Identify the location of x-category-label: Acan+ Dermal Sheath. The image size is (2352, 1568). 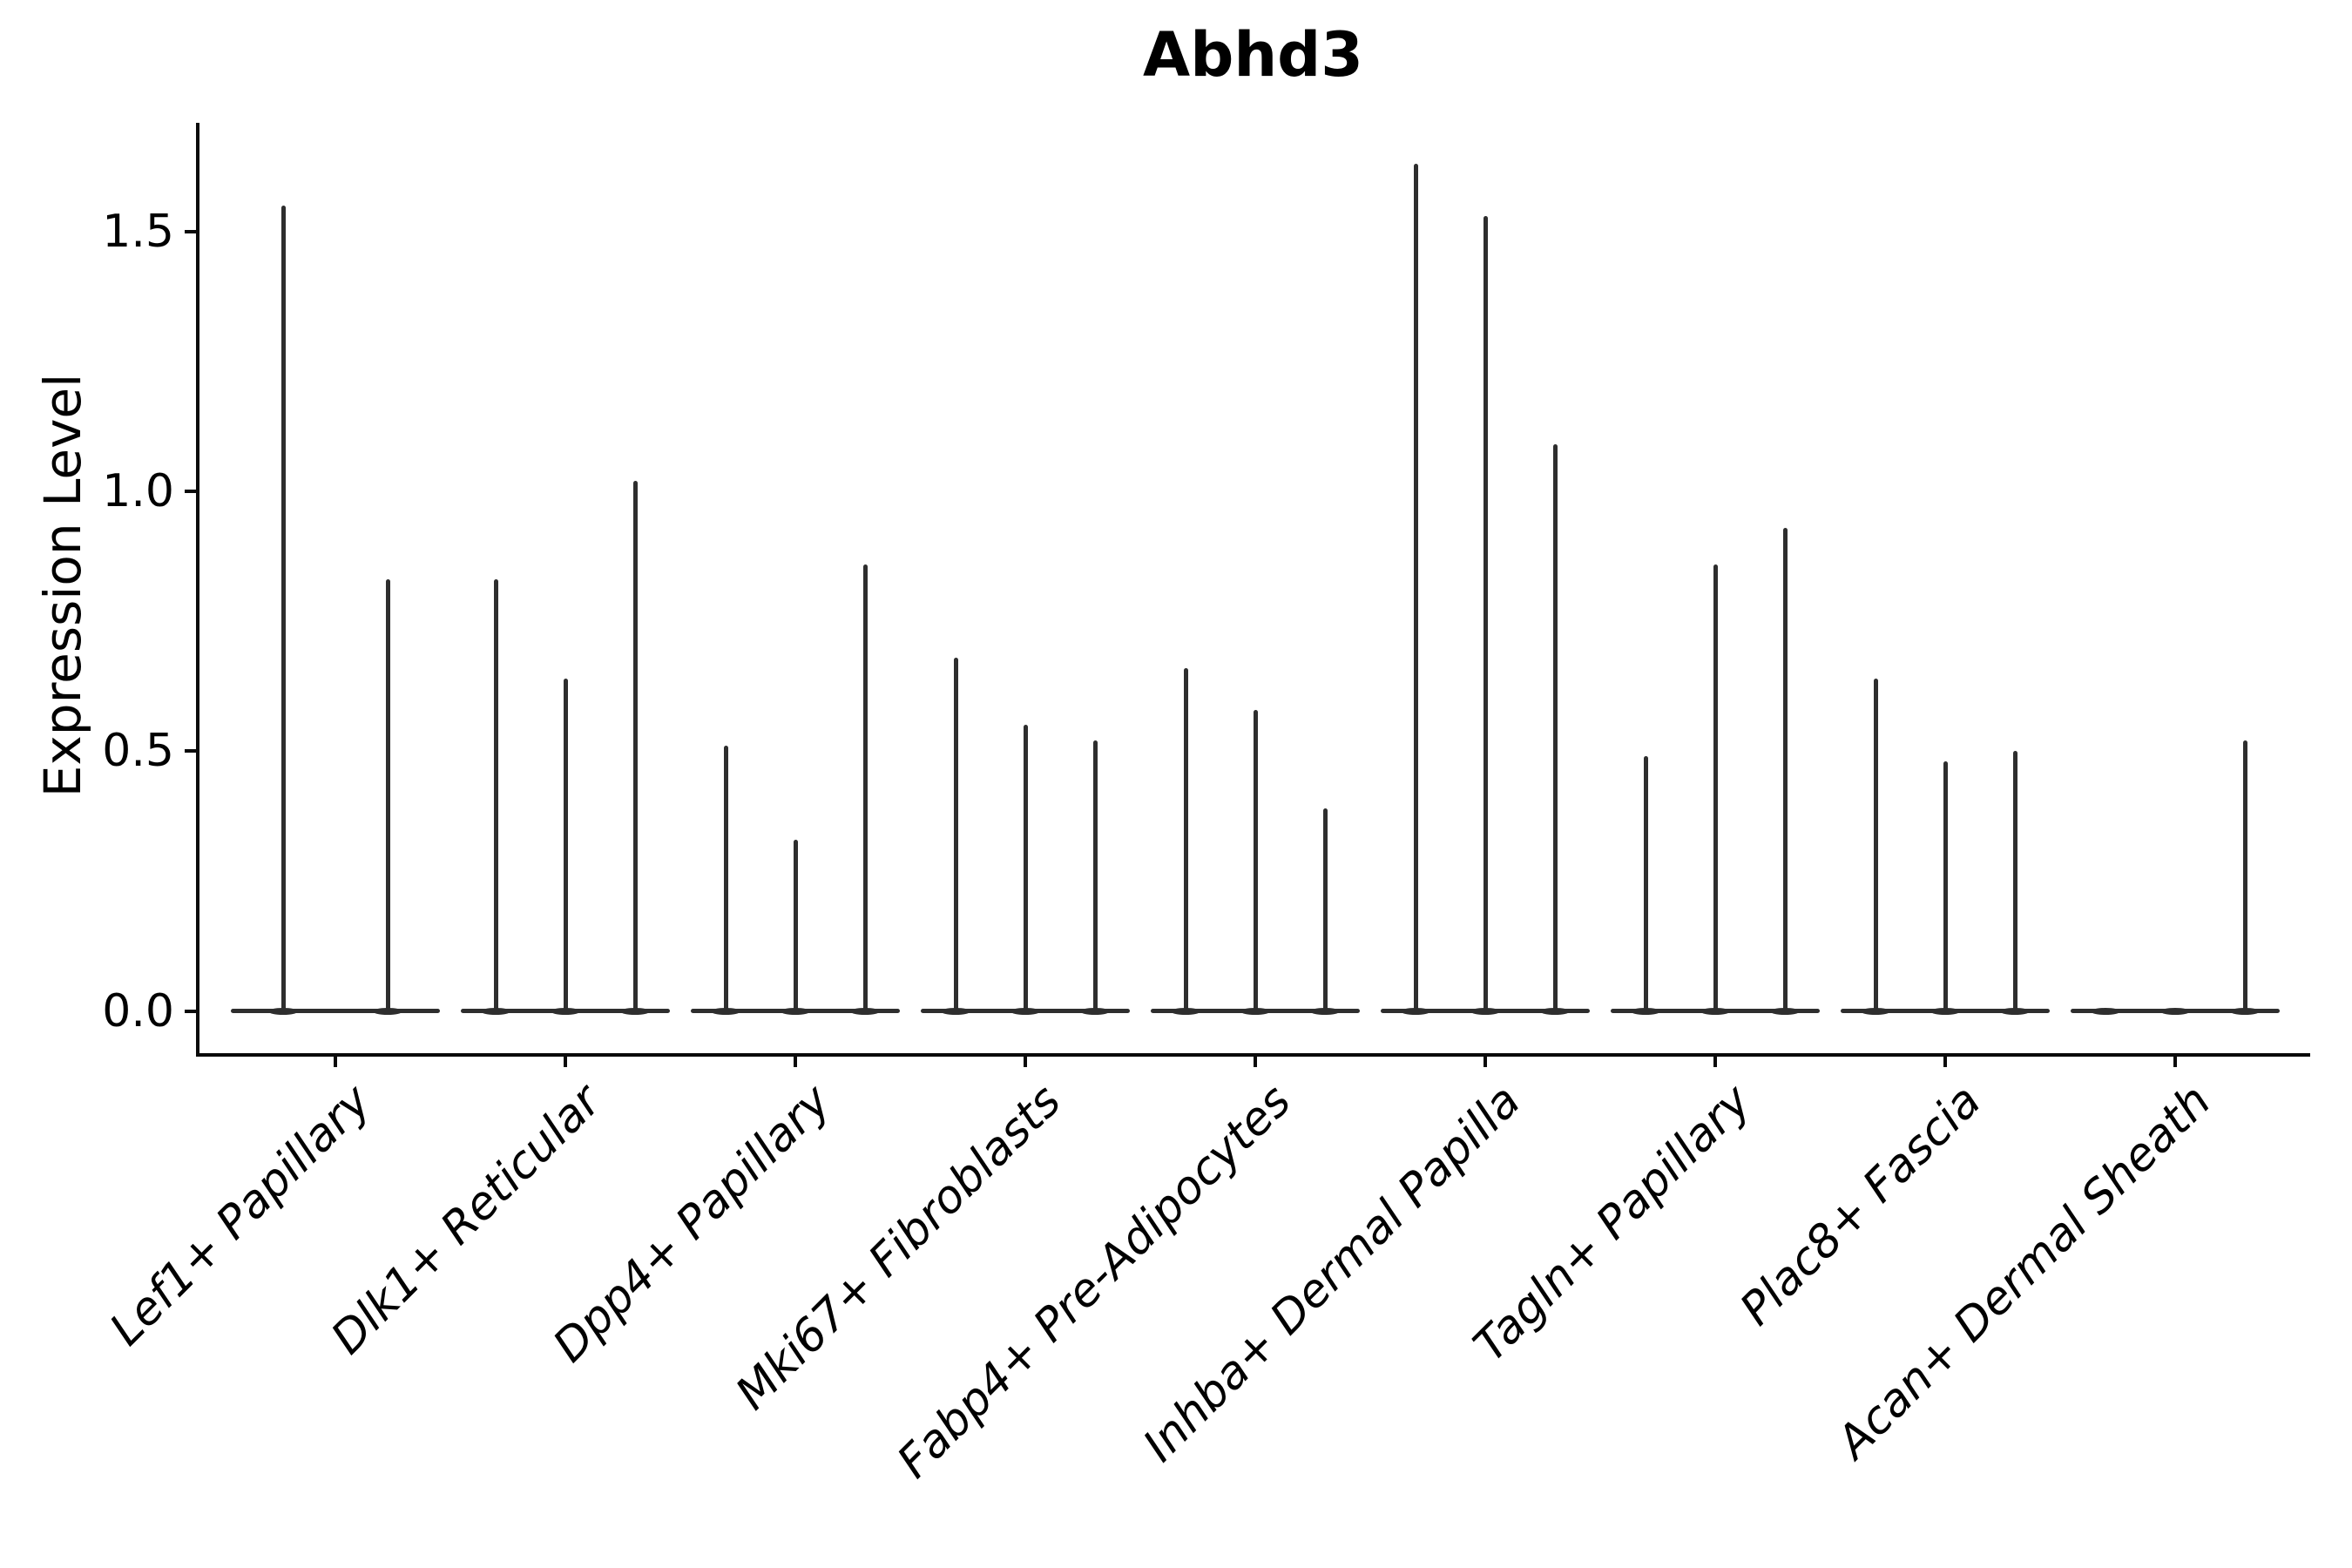
(2024, 1272).